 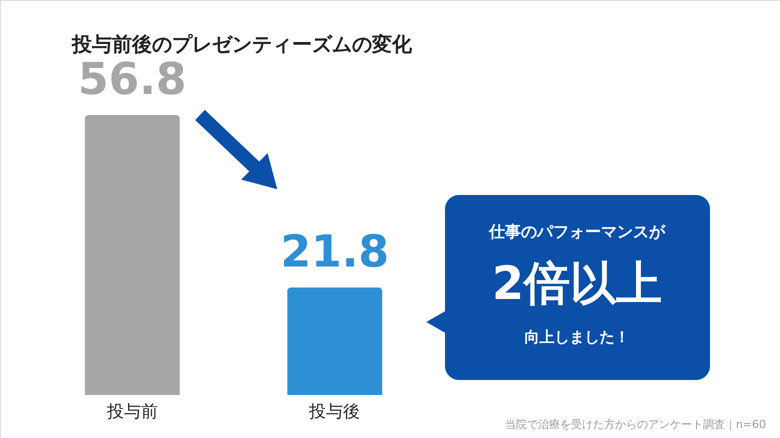 I want to click on x-tick-label: 投与前, so click(x=132, y=412).